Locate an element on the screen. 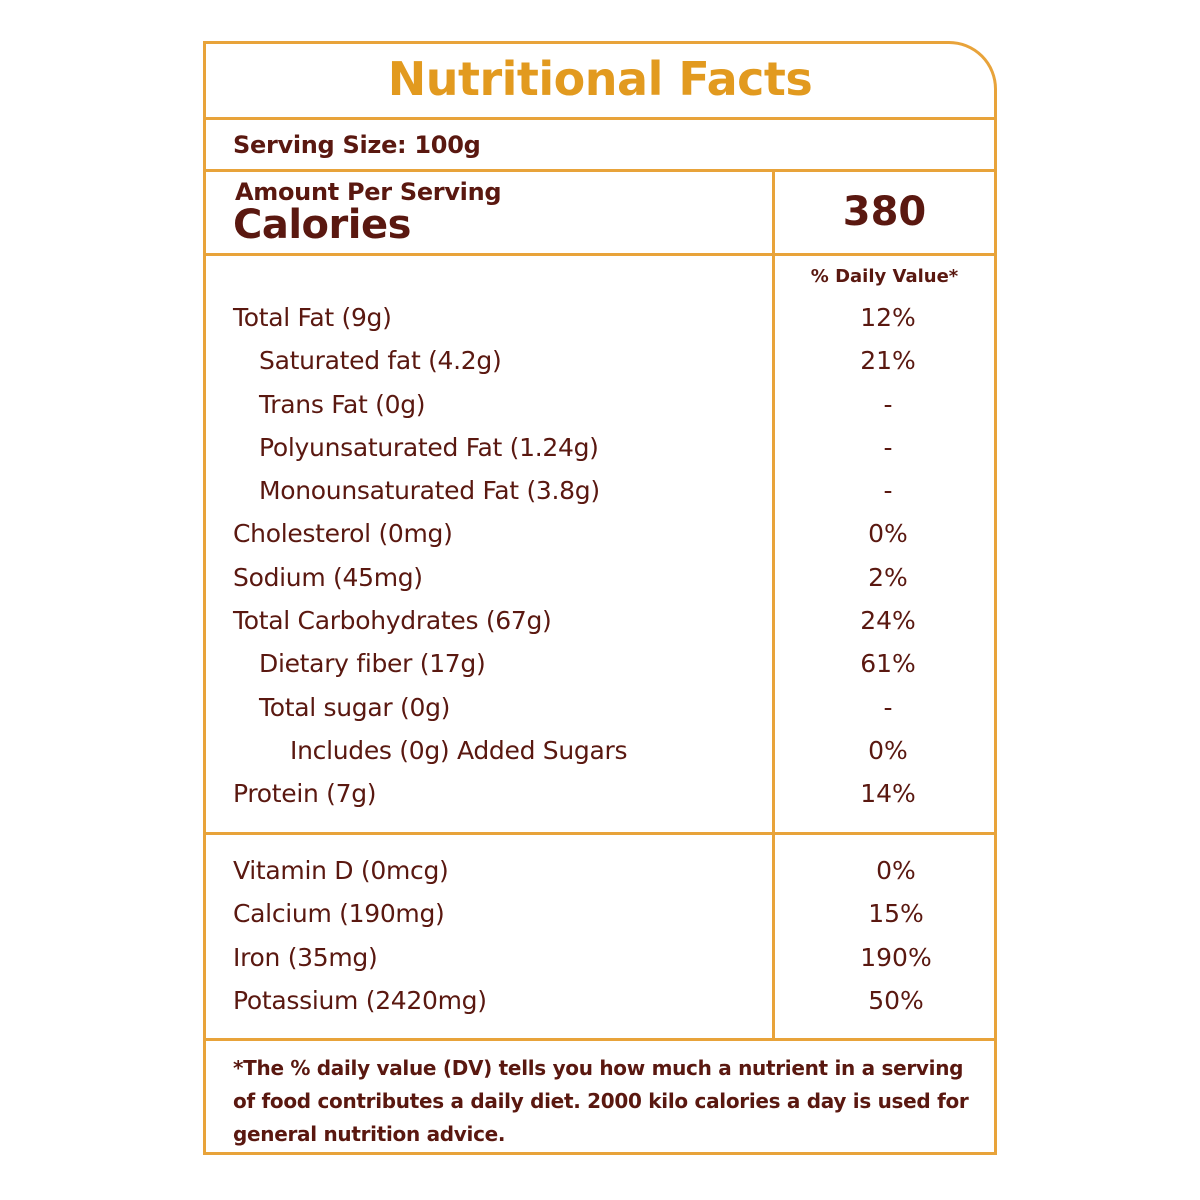  vitamin-label: Calcium (190mg) is located at coordinates (339, 913).